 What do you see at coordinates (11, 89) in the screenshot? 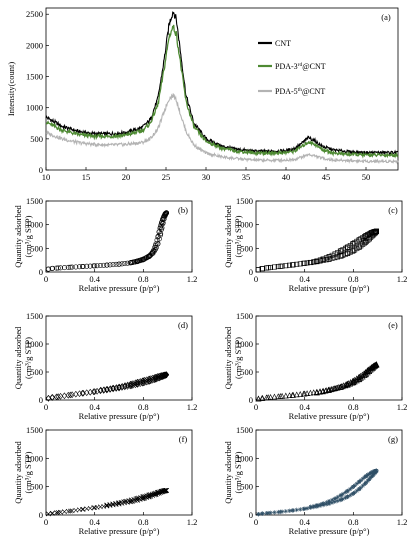
I see `y-axis-label: Intensity(count)` at bounding box center [11, 89].